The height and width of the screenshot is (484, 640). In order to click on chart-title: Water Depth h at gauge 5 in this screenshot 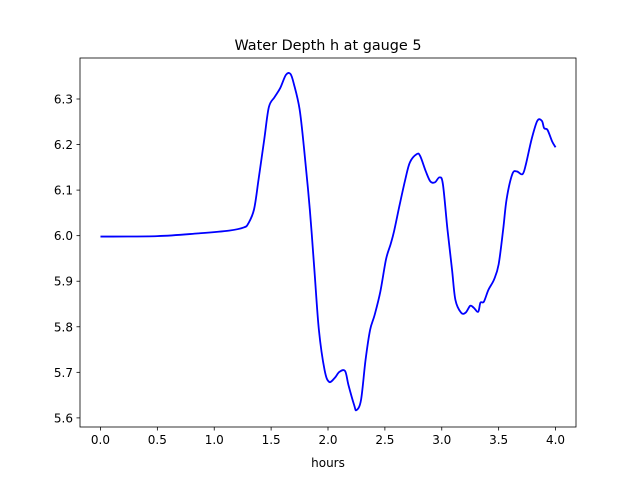, I will do `click(327, 46)`.